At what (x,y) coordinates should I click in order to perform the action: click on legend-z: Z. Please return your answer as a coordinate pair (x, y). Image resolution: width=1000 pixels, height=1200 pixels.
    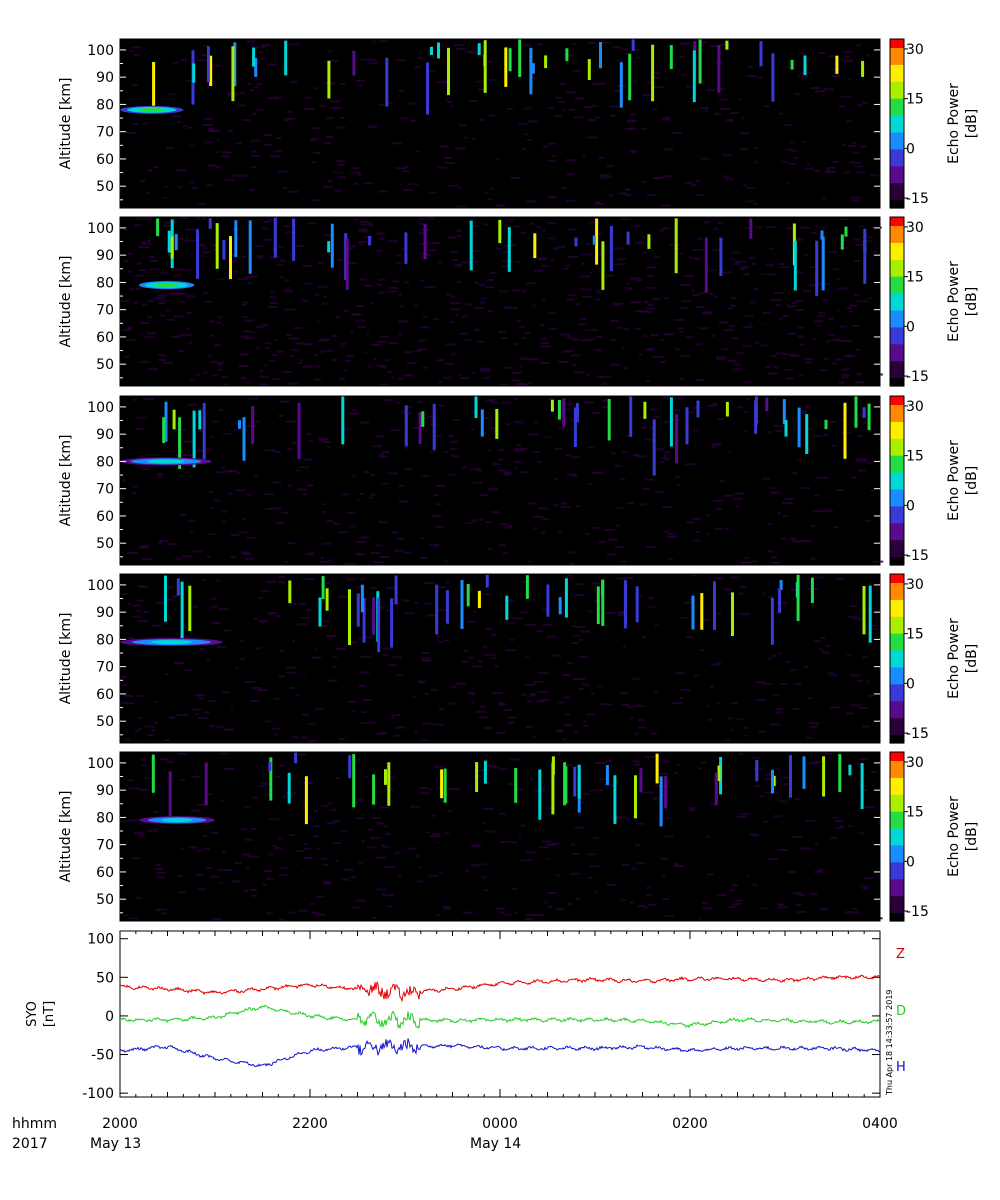
    Looking at the image, I should click on (900, 954).